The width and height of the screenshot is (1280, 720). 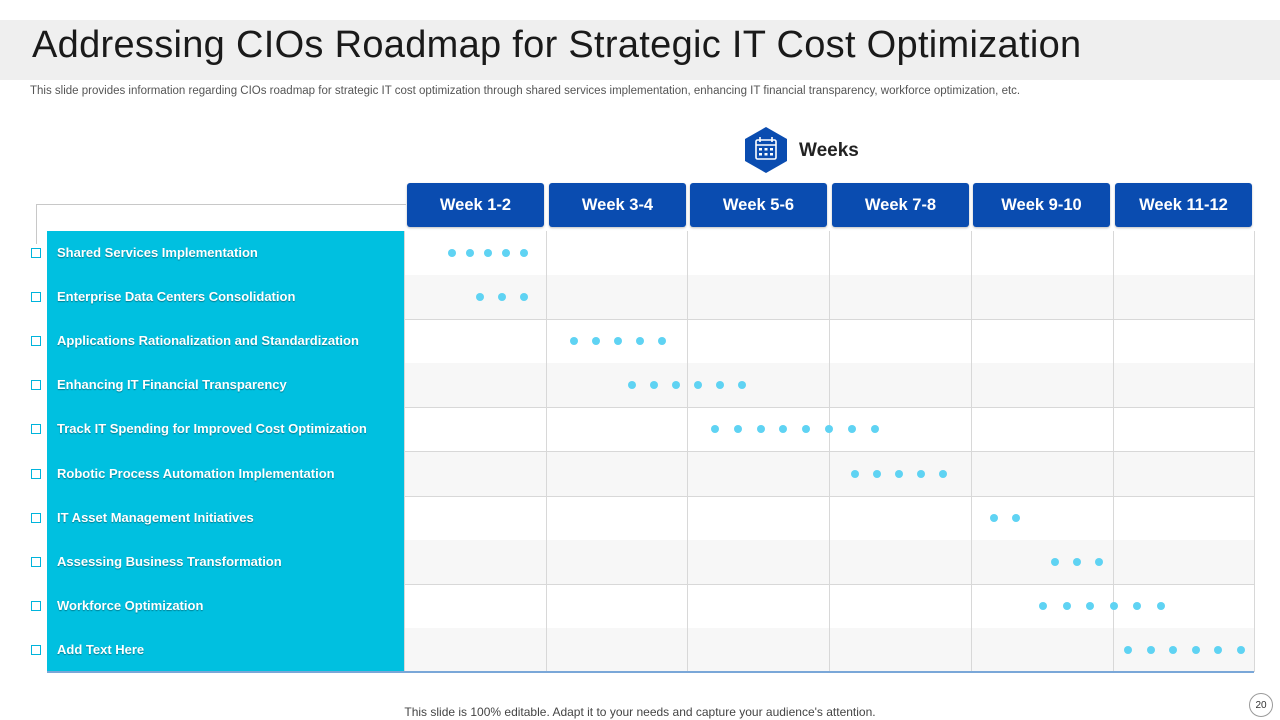 What do you see at coordinates (900, 205) in the screenshot?
I see `week-header: Week 7-8` at bounding box center [900, 205].